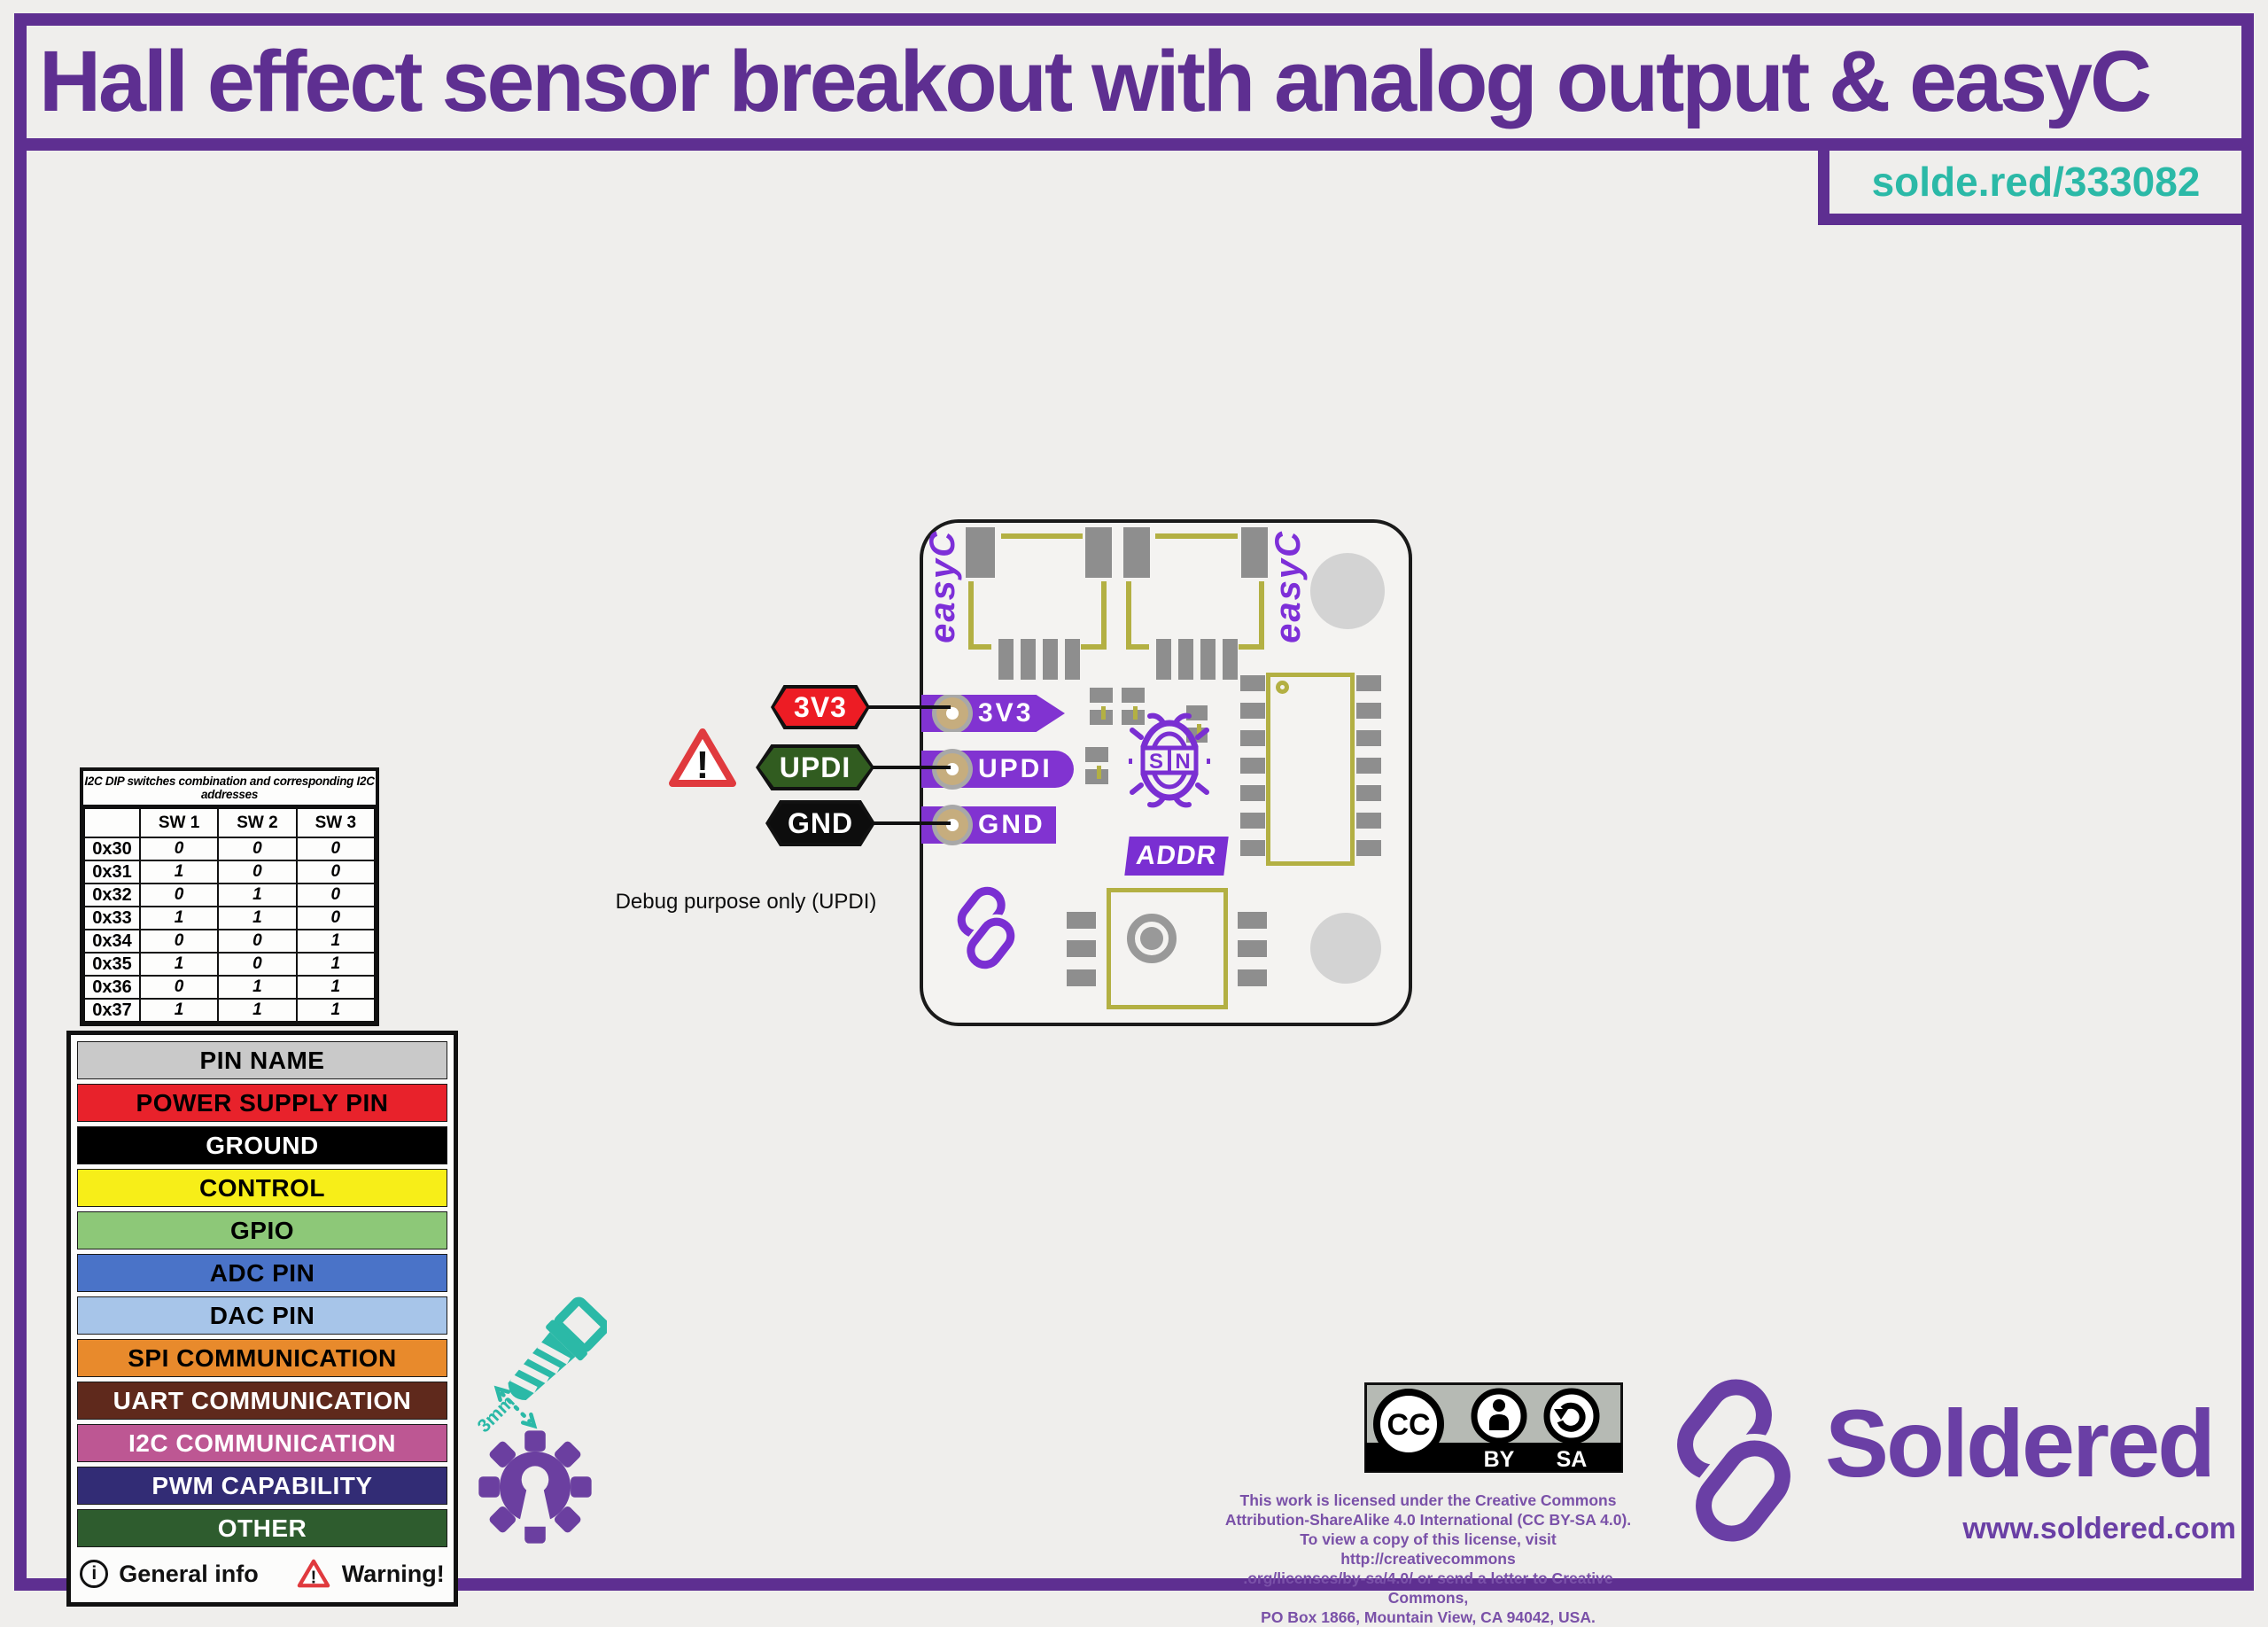  I want to click on legend-row-uart: UART COMMUNICATION, so click(262, 1401).